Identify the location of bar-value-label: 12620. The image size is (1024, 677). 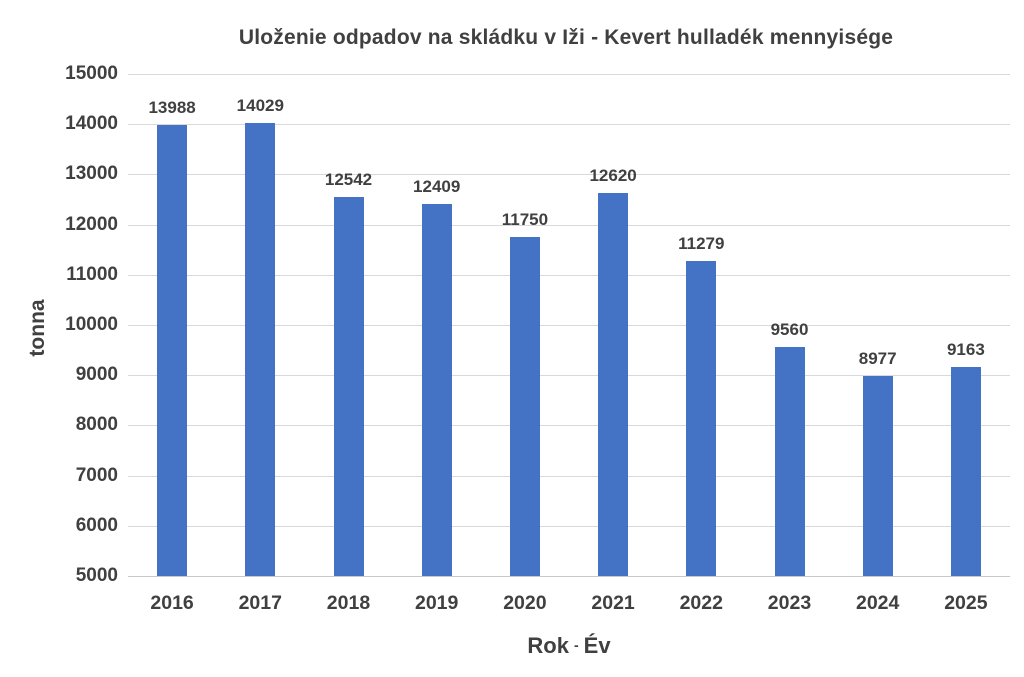
(613, 176).